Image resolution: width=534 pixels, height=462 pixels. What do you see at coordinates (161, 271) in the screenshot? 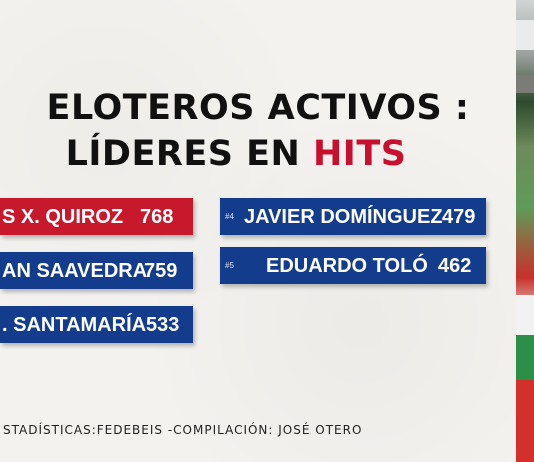
I see `leader-hits: 759` at bounding box center [161, 271].